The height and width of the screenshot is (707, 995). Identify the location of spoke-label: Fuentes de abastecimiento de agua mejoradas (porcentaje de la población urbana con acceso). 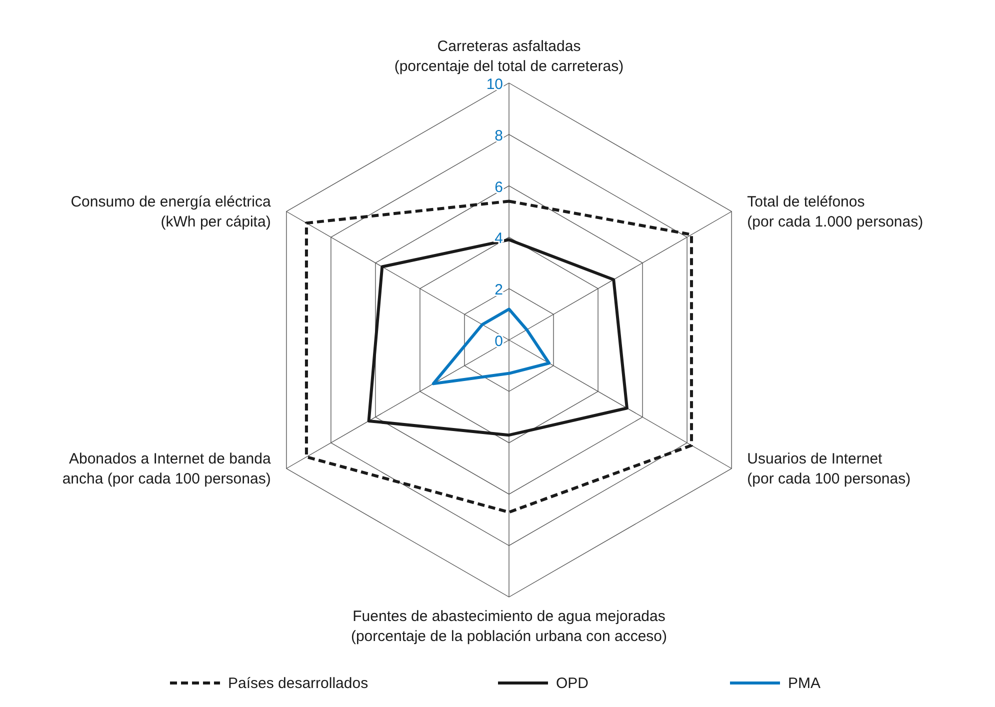
(509, 626).